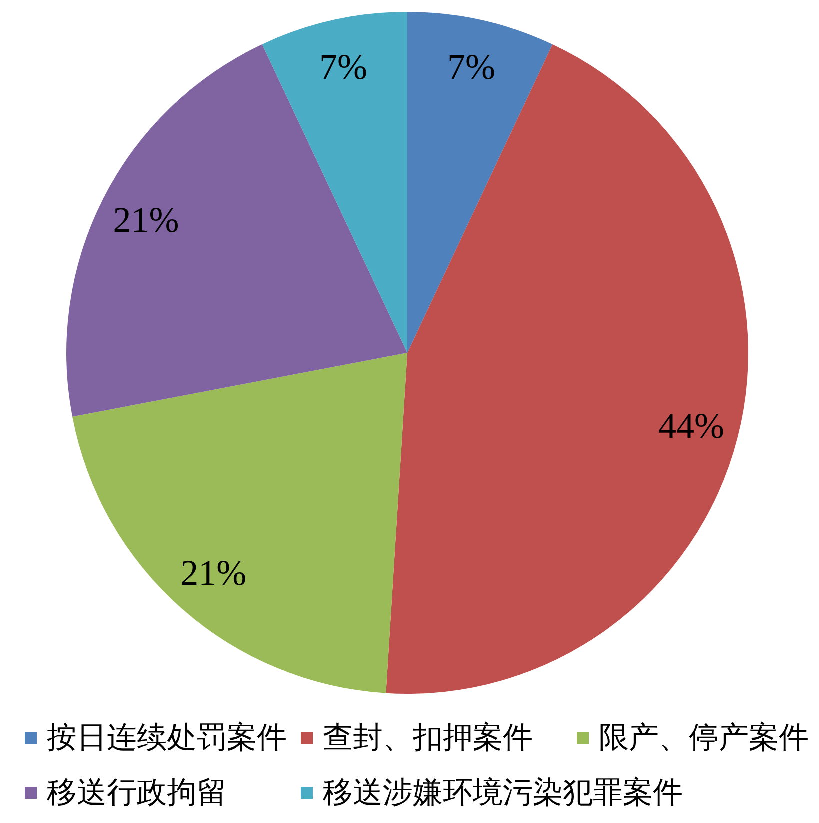 This screenshot has height=823, width=819. I want to click on data-label: 44%, so click(691, 426).